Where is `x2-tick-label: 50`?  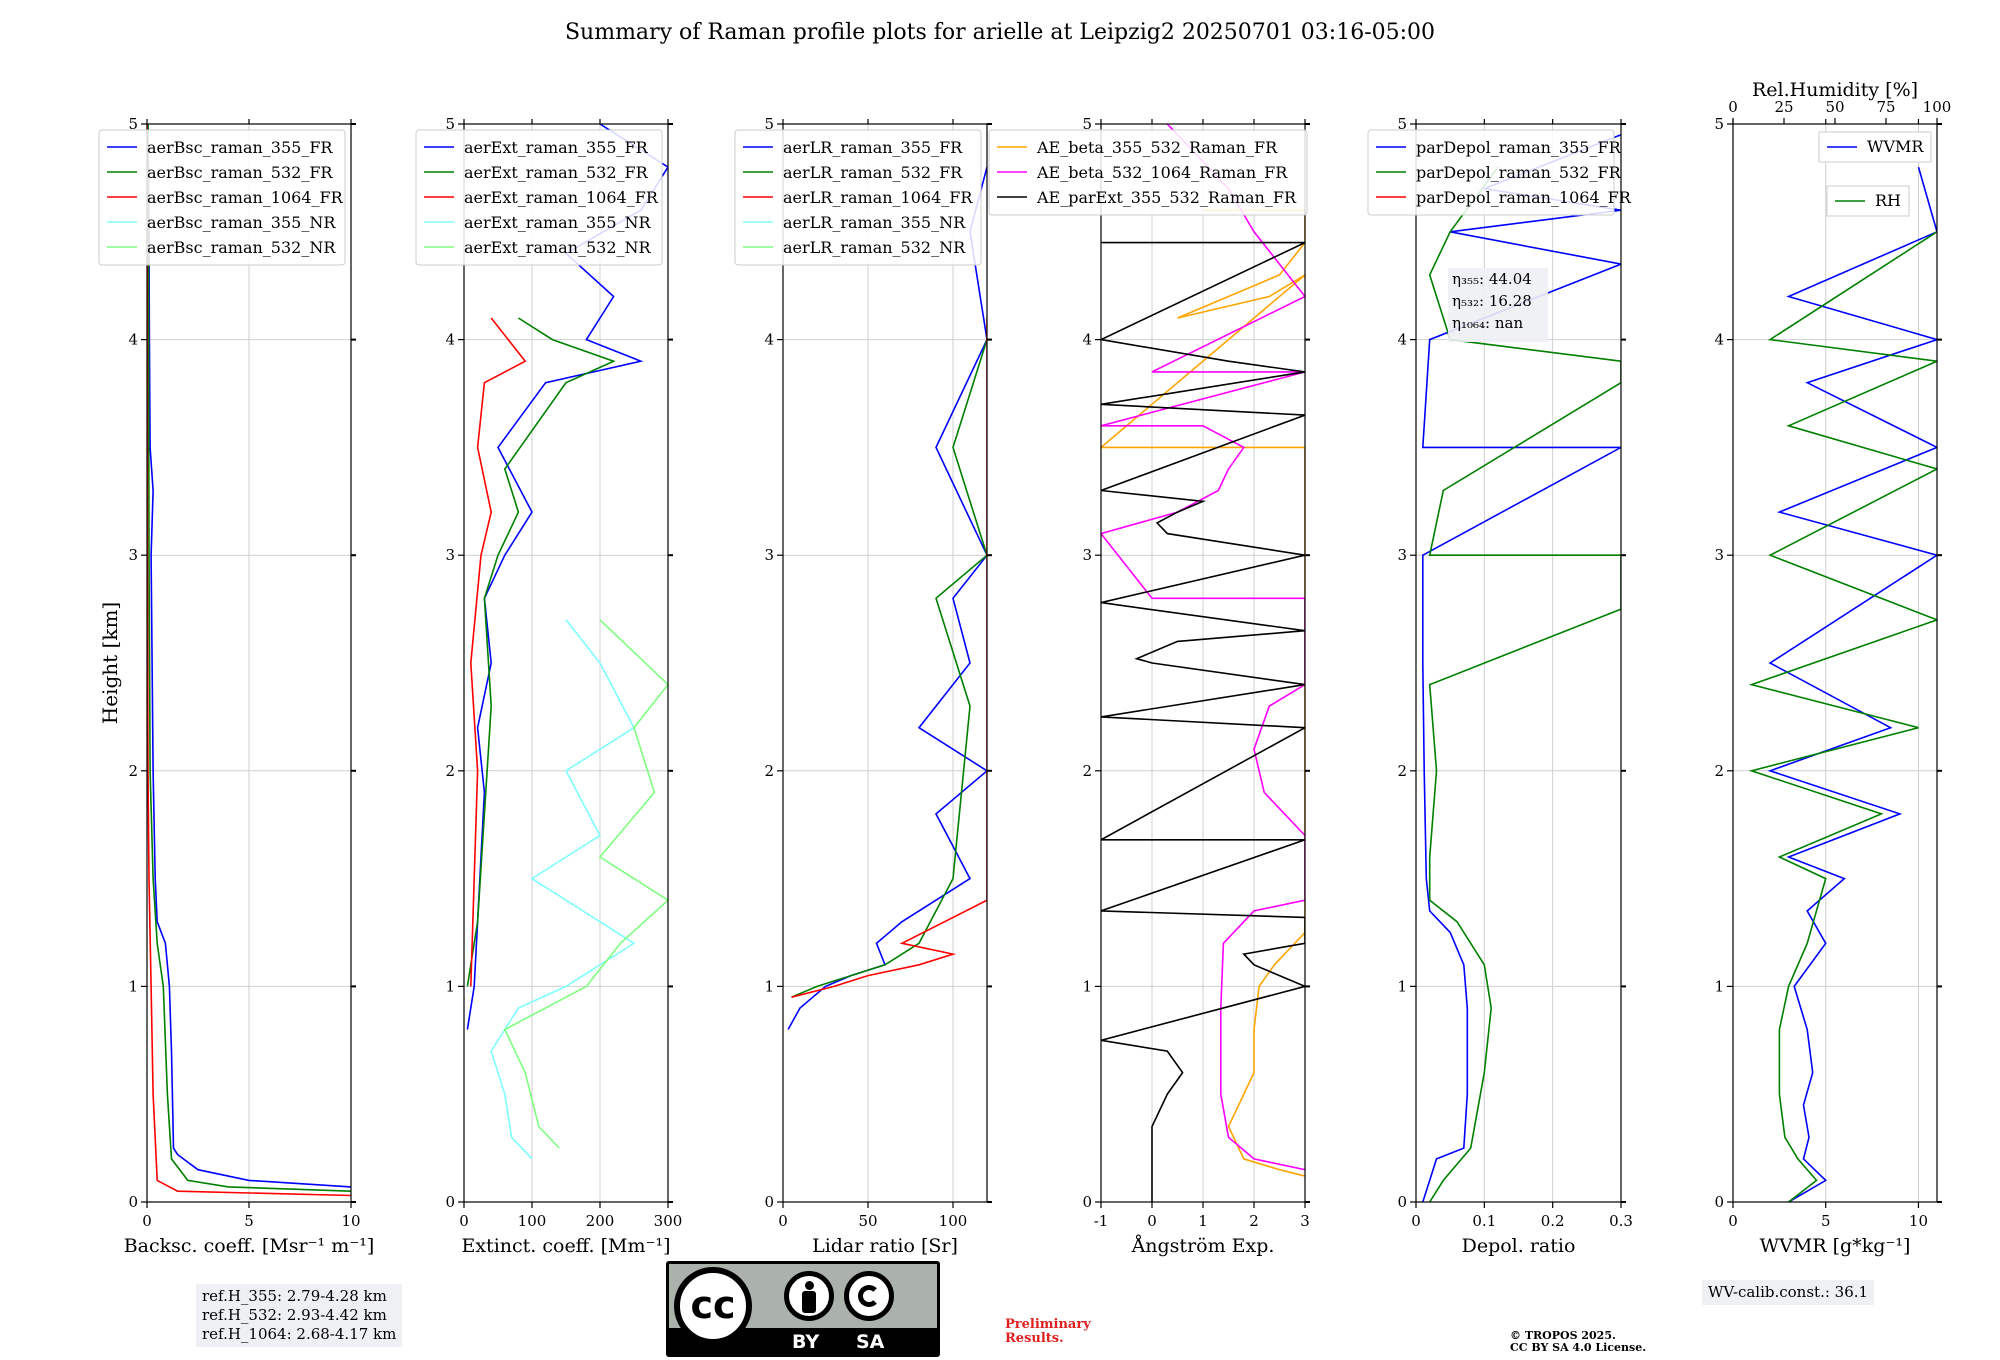
x2-tick-label: 50 is located at coordinates (1834, 107).